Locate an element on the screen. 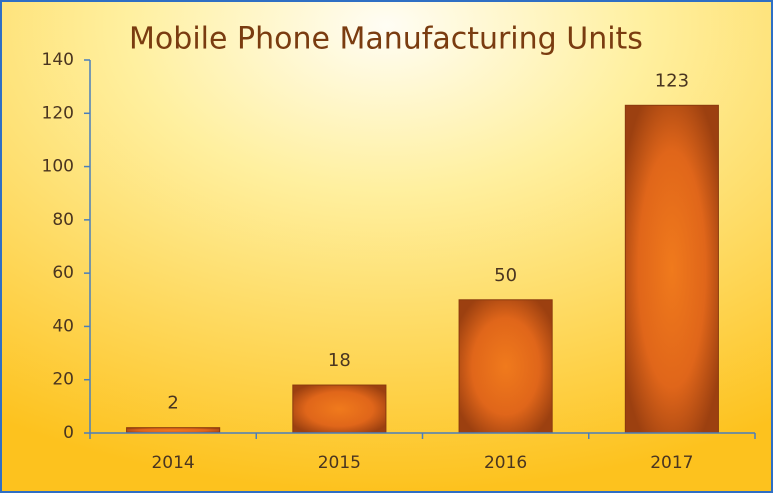 This screenshot has width=773, height=493. y-tick-label: 20 is located at coordinates (63, 380).